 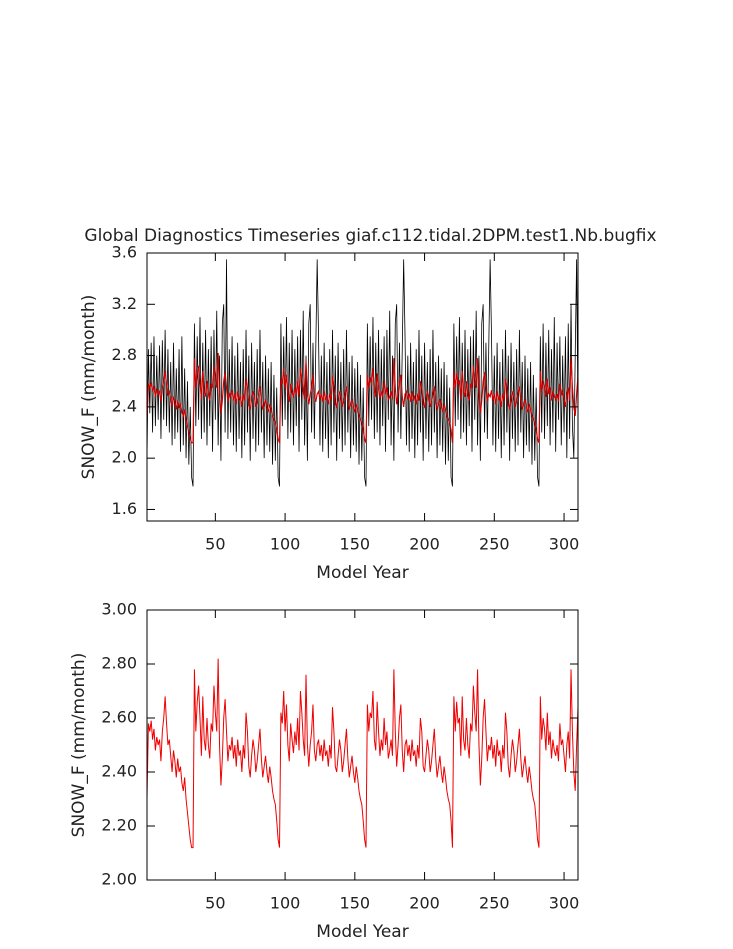 What do you see at coordinates (119, 825) in the screenshot?
I see `y-tick-label: 2.20` at bounding box center [119, 825].